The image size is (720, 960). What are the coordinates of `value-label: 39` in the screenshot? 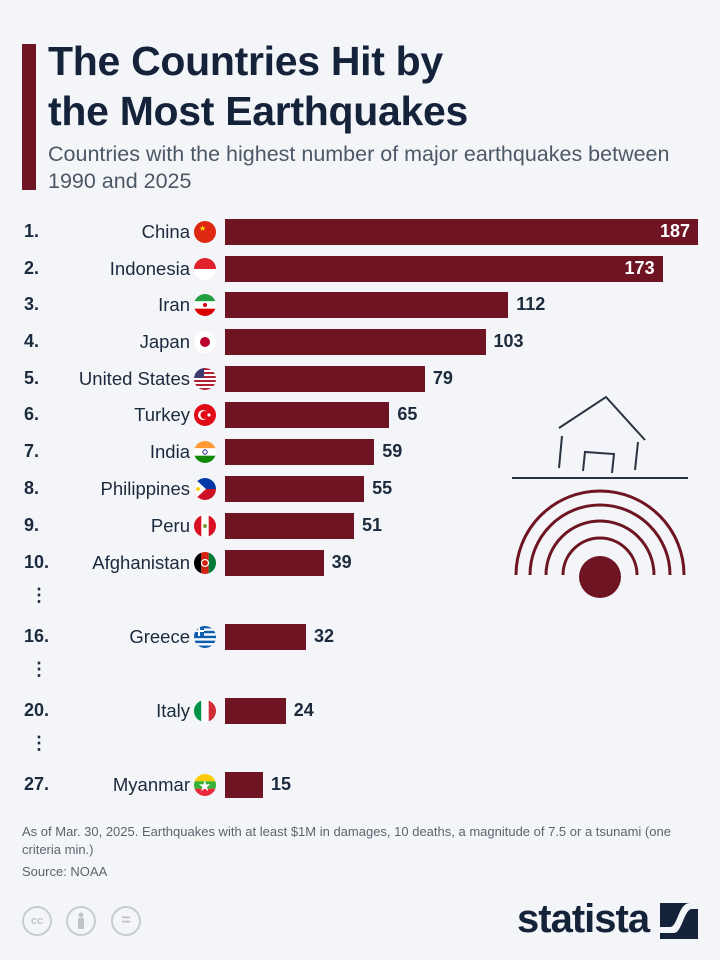 It's located at (341, 562).